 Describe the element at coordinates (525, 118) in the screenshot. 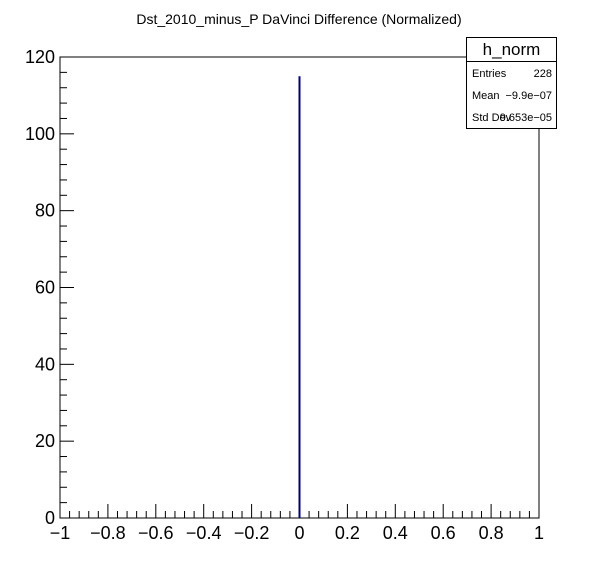

I see `stats-stddev-value: 9.653e−05` at that location.